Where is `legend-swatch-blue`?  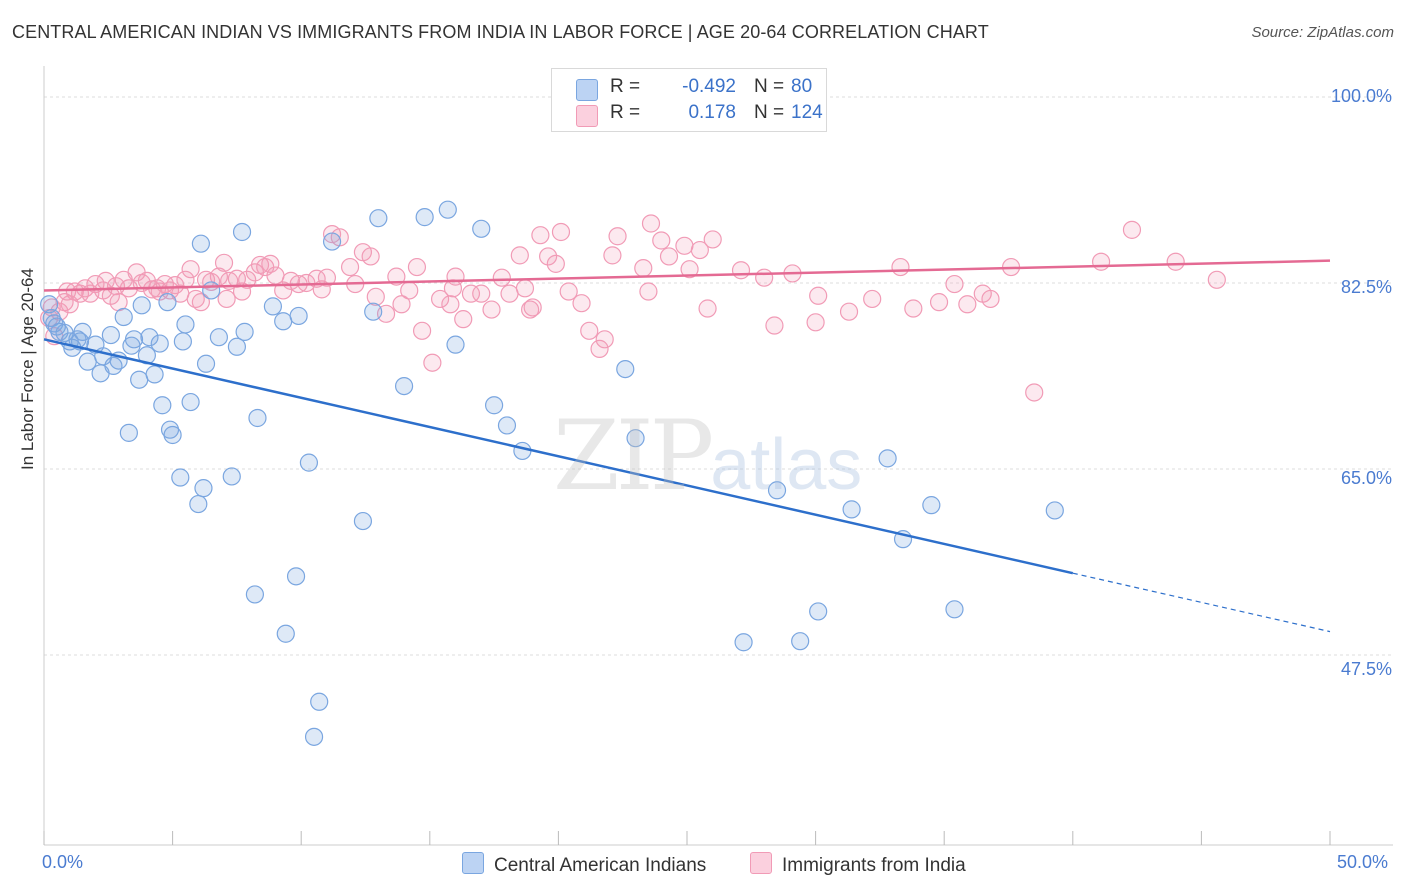 legend-swatch-blue is located at coordinates (587, 90).